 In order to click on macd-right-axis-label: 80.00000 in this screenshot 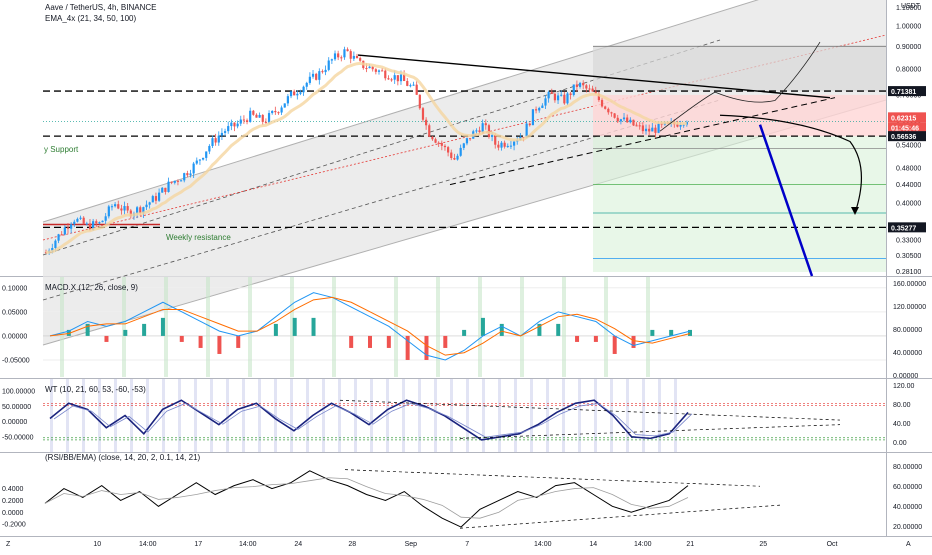, I will do `click(907, 330)`.